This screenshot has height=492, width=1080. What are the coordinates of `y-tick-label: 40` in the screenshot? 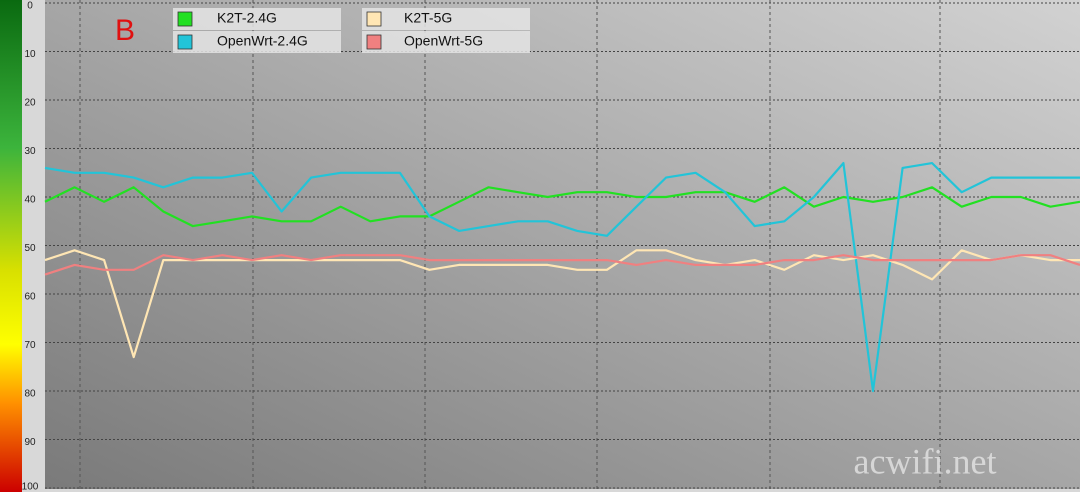 It's located at (30, 200).